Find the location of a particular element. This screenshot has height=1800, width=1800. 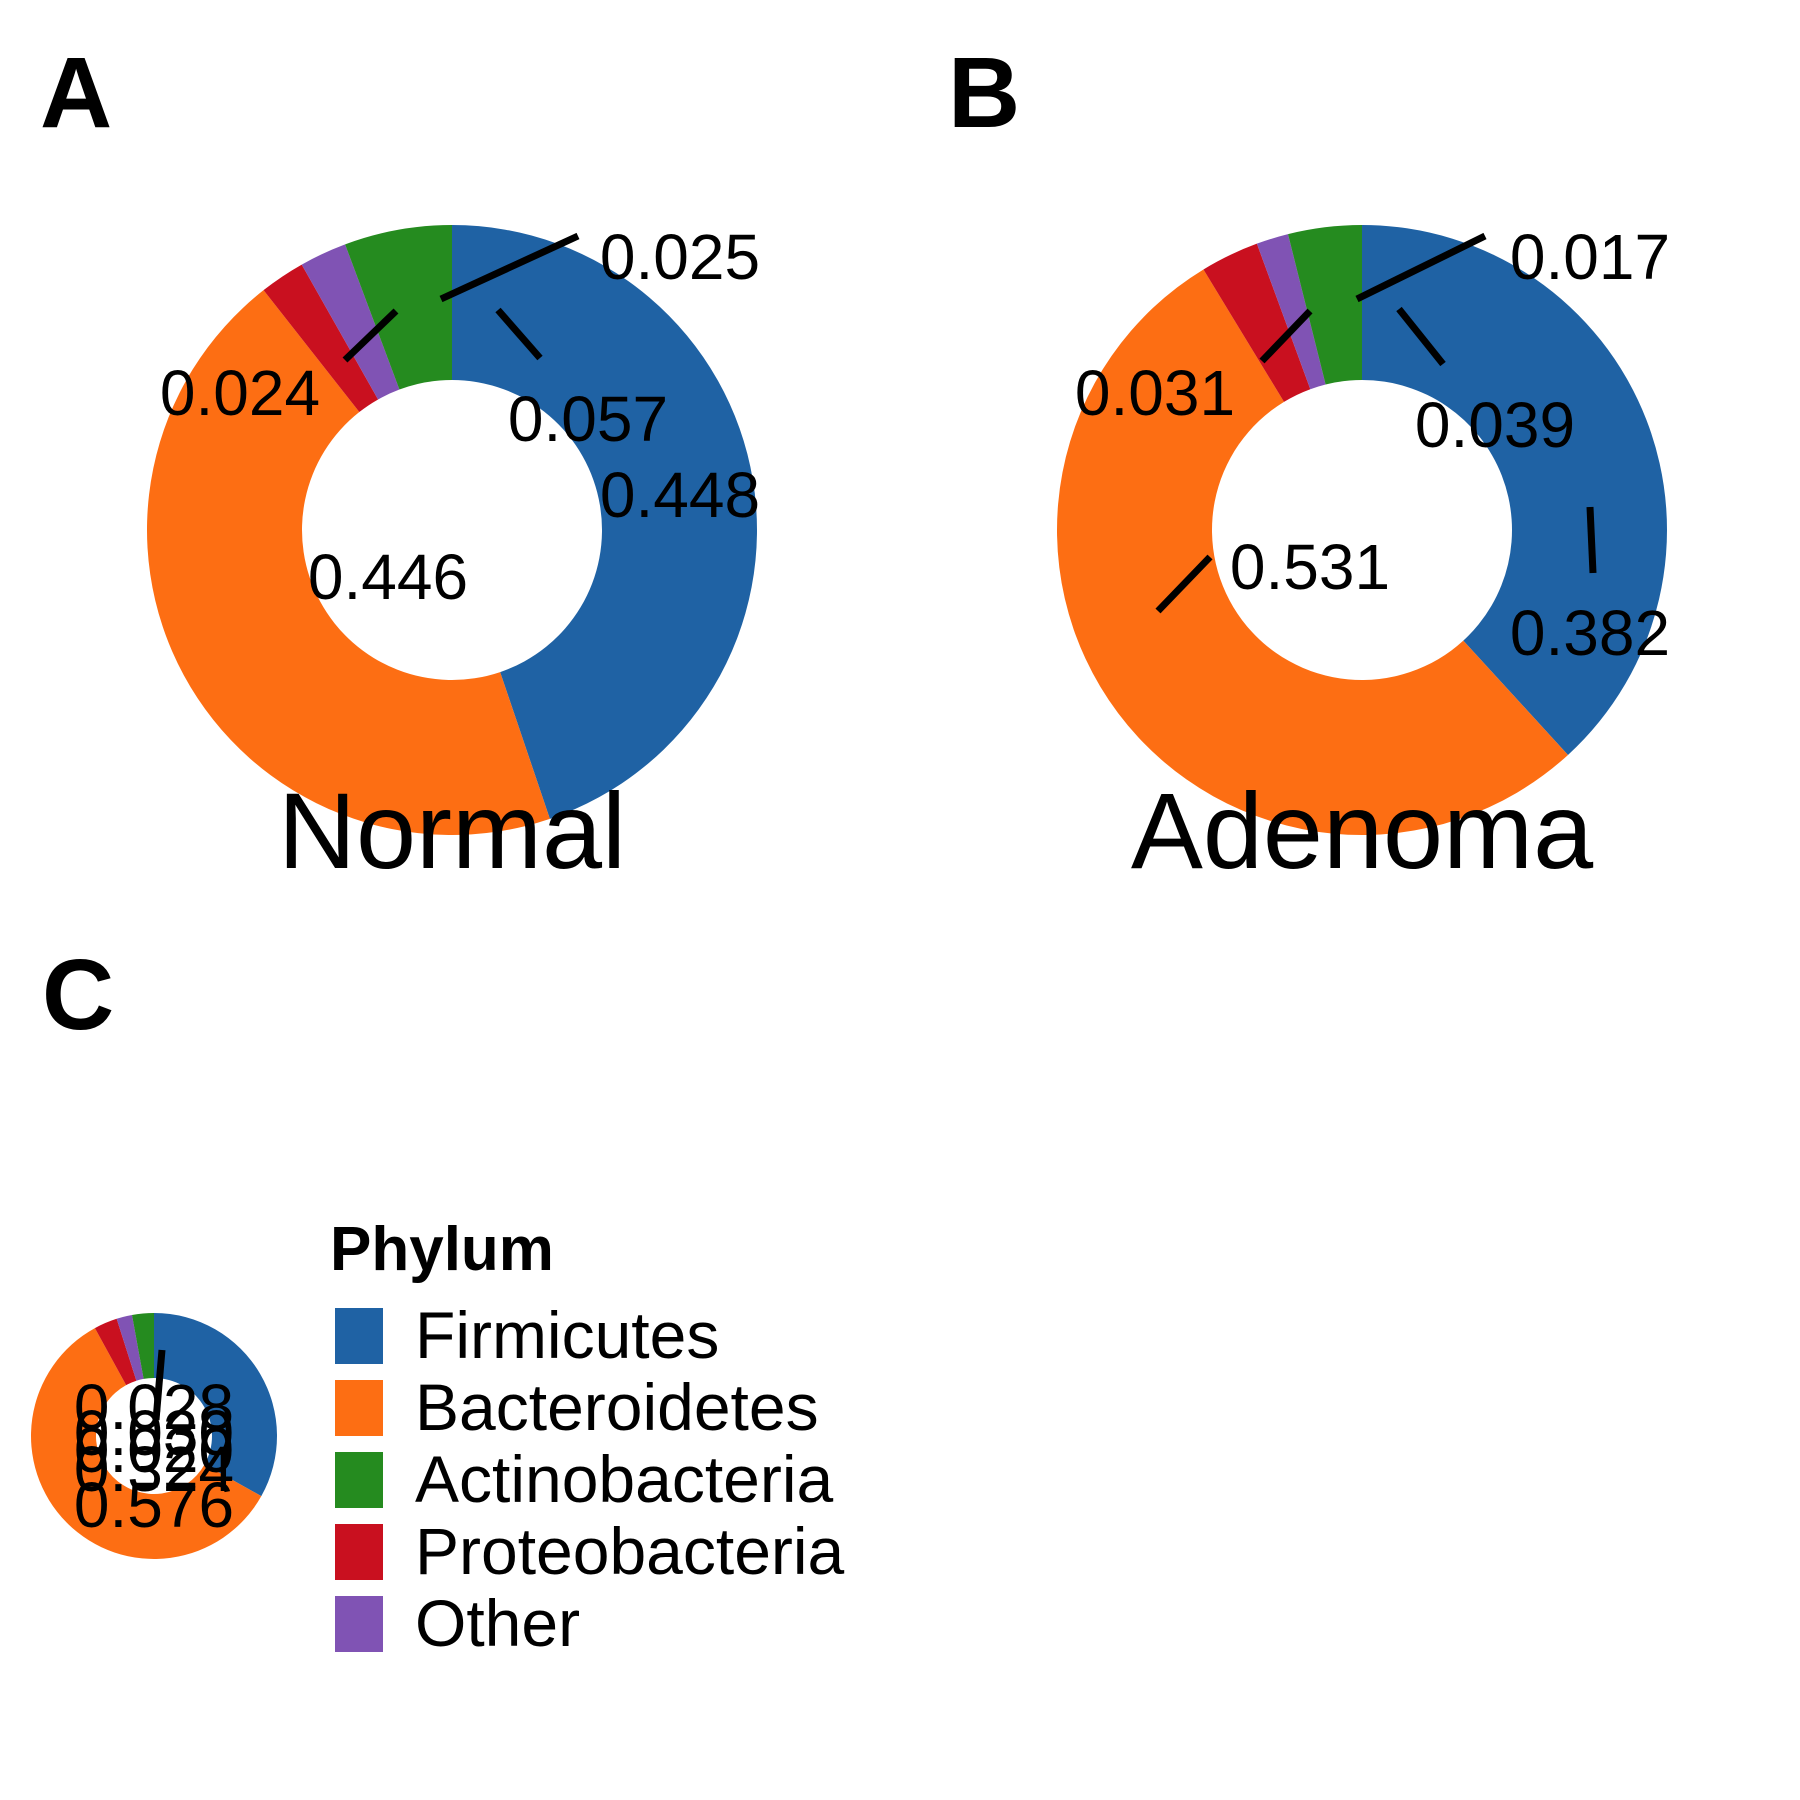

value-label-other: 0.017 is located at coordinates (1590, 257).